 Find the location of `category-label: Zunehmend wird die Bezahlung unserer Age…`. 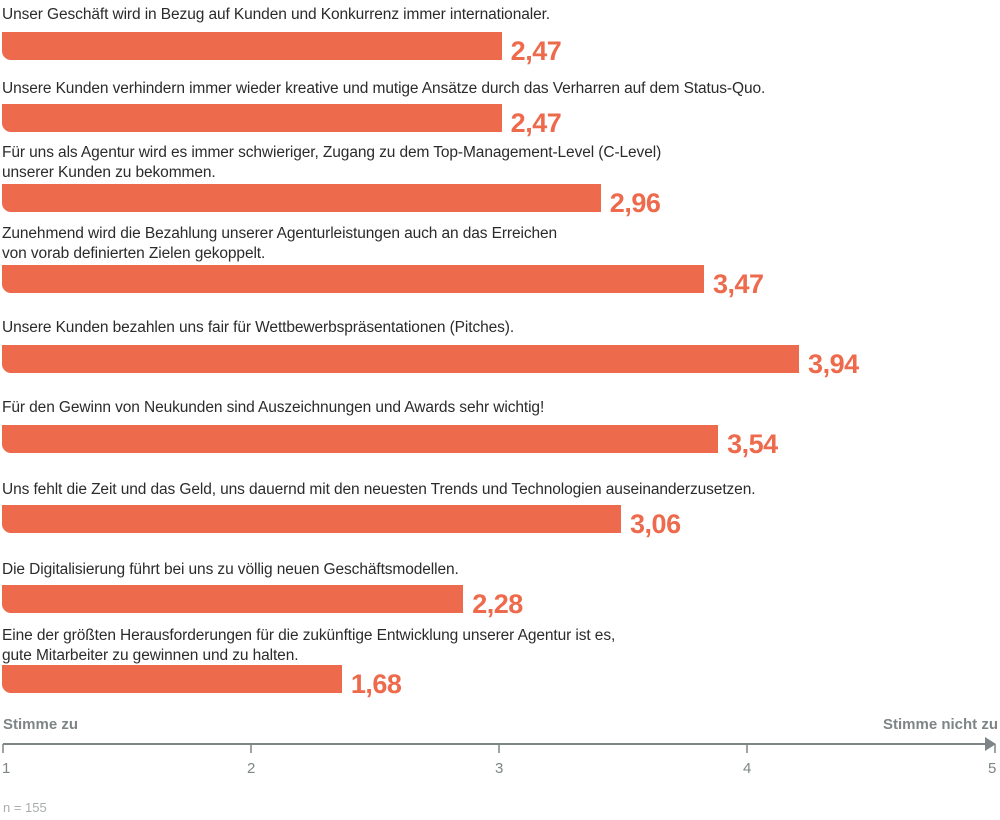

category-label: Zunehmend wird die Bezahlung unserer Age… is located at coordinates (279, 244).